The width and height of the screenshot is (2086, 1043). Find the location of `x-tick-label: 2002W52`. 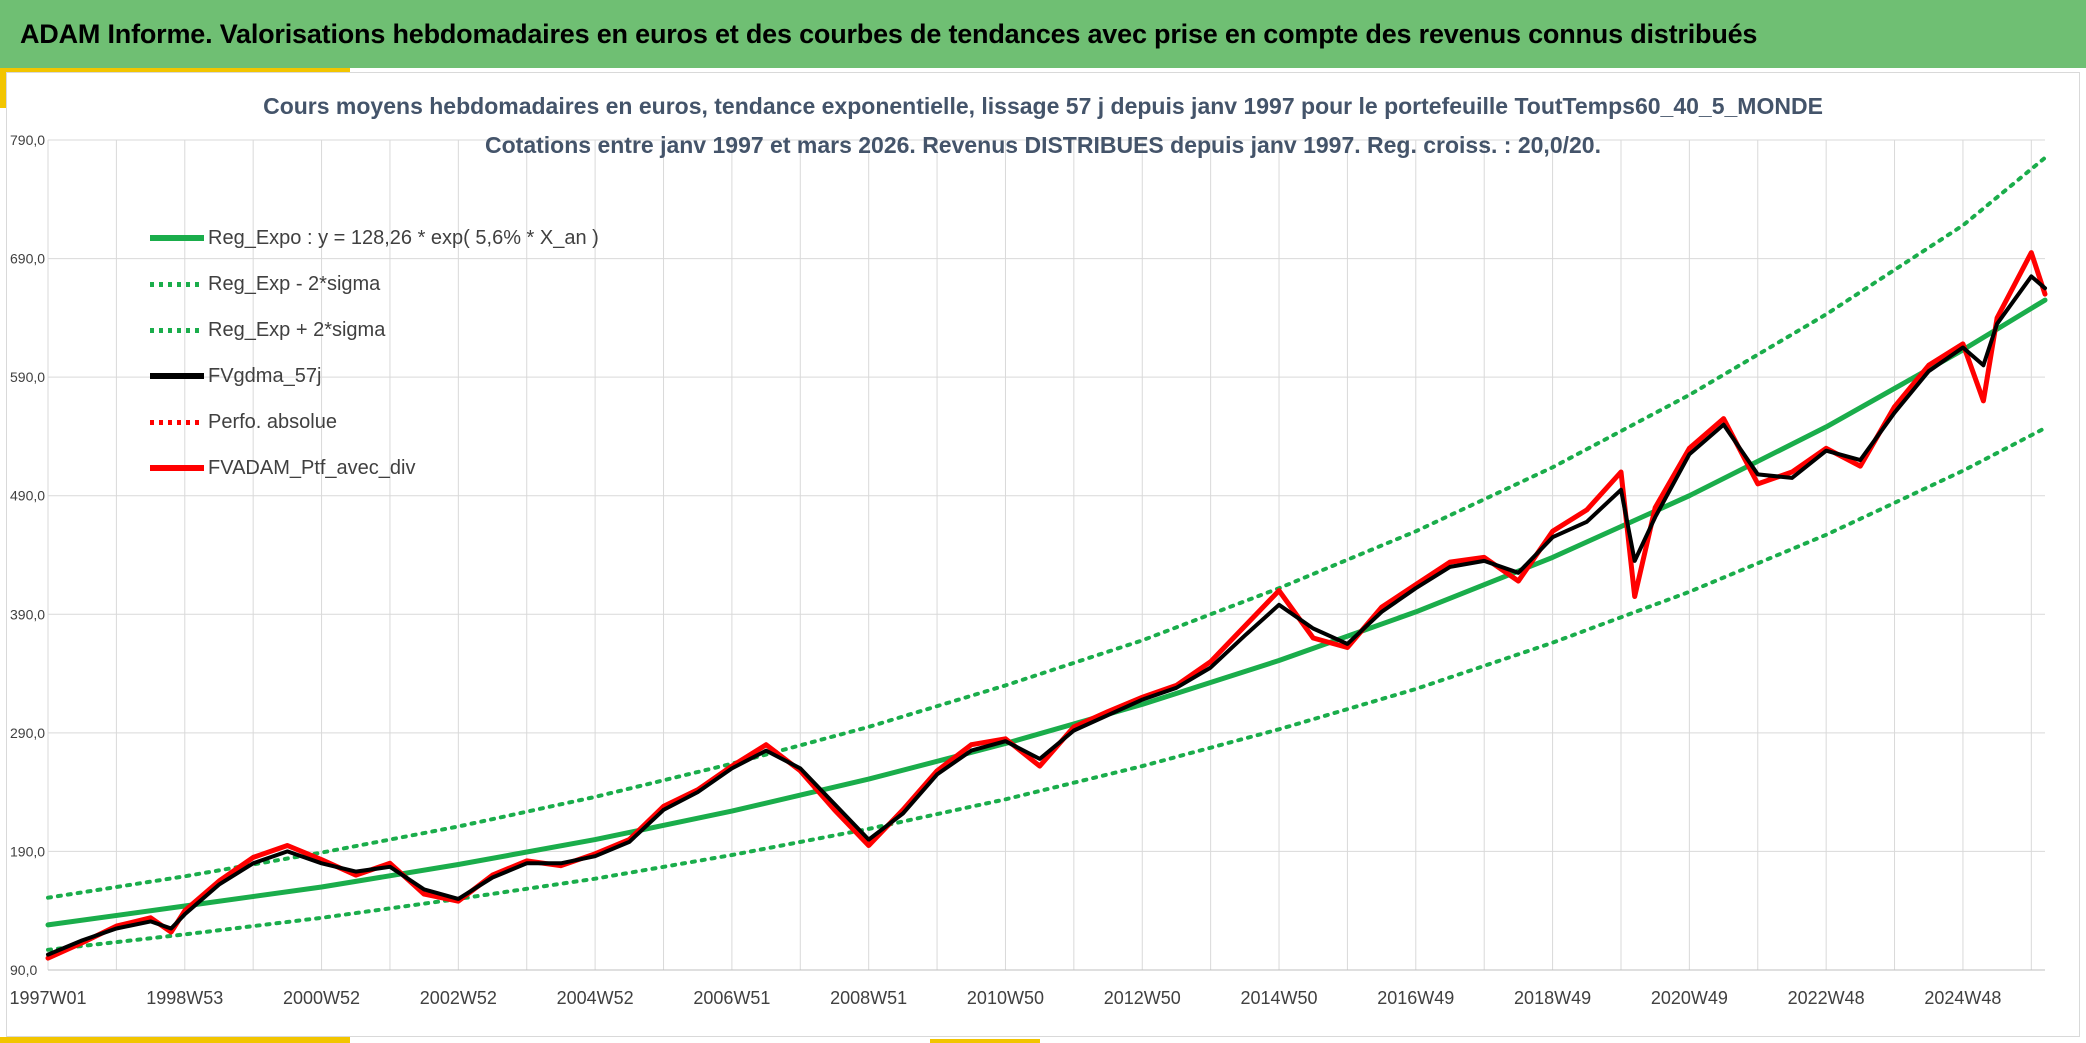

x-tick-label: 2002W52 is located at coordinates (458, 998).